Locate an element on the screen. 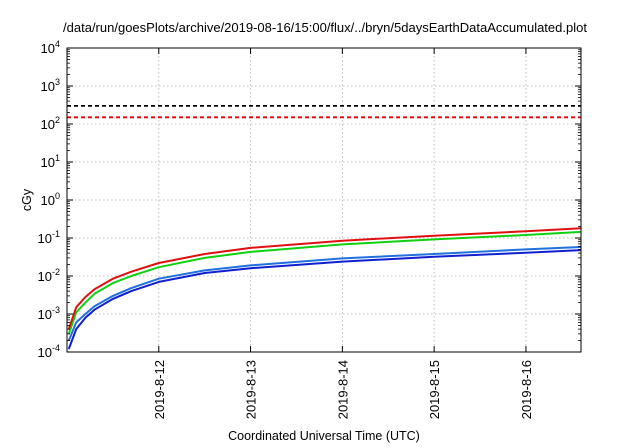 This screenshot has height=448, width=640. threshold-lines is located at coordinates (324, 111).